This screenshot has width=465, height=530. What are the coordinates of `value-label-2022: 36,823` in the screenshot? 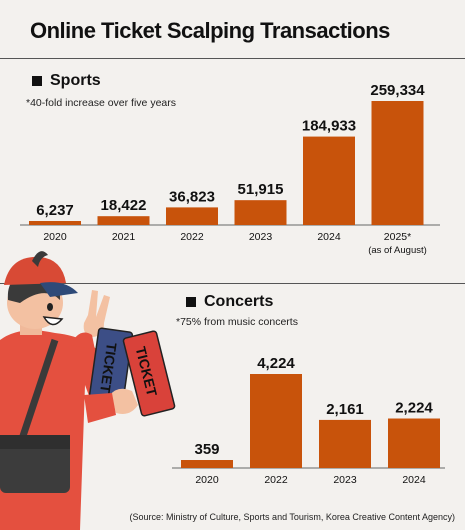 It's located at (192, 196).